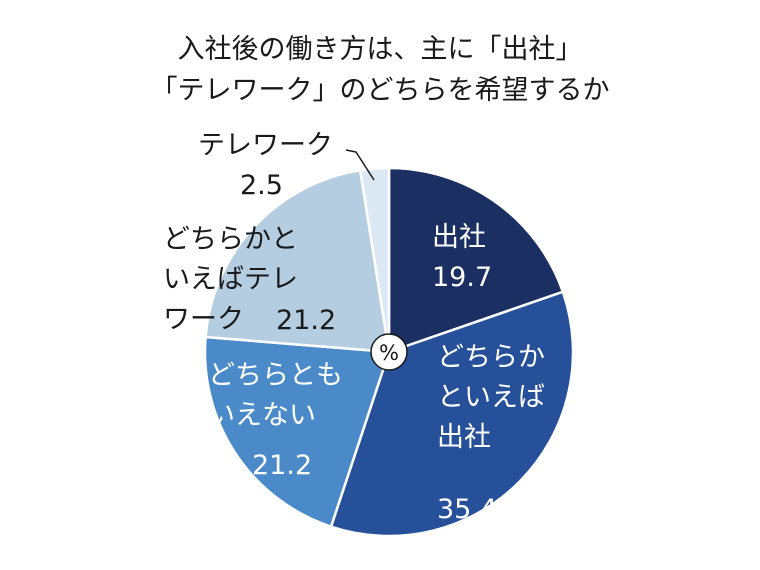 The height and width of the screenshot is (570, 760). What do you see at coordinates (261, 185) in the screenshot?
I see `slice-5-value: 2.5` at bounding box center [261, 185].